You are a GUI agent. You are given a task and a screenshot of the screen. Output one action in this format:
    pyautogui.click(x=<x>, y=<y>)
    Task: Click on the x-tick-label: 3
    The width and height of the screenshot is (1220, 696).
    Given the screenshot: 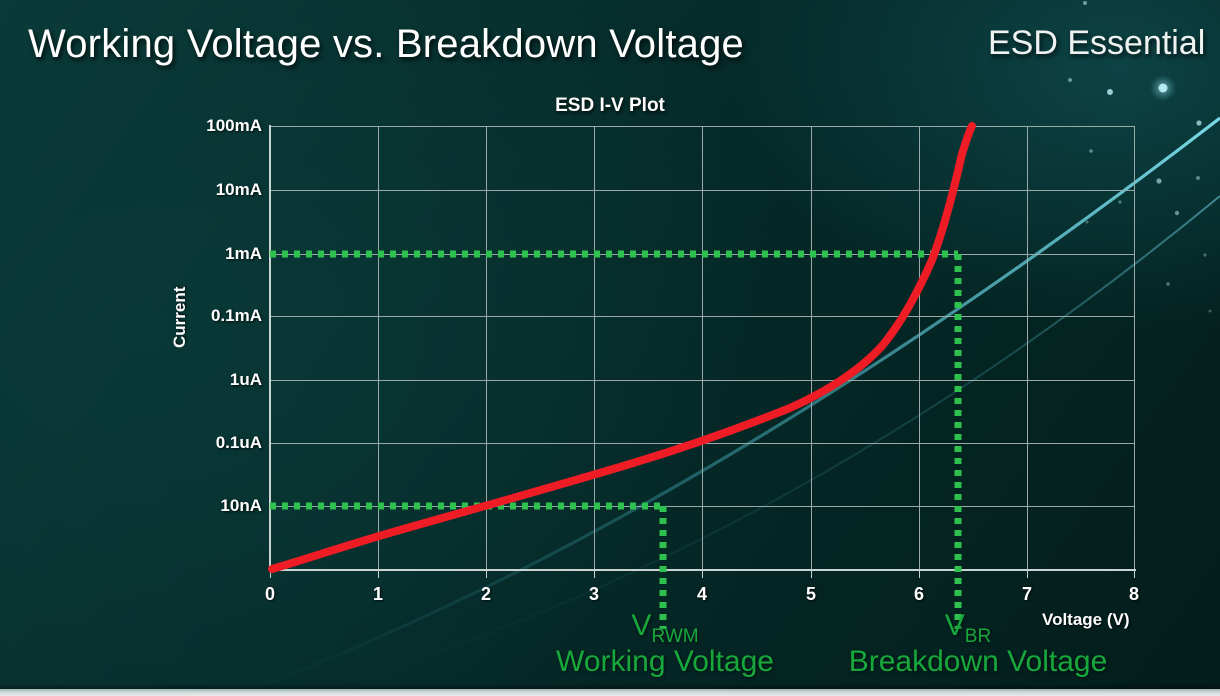 What is the action you would take?
    pyautogui.click(x=594, y=594)
    